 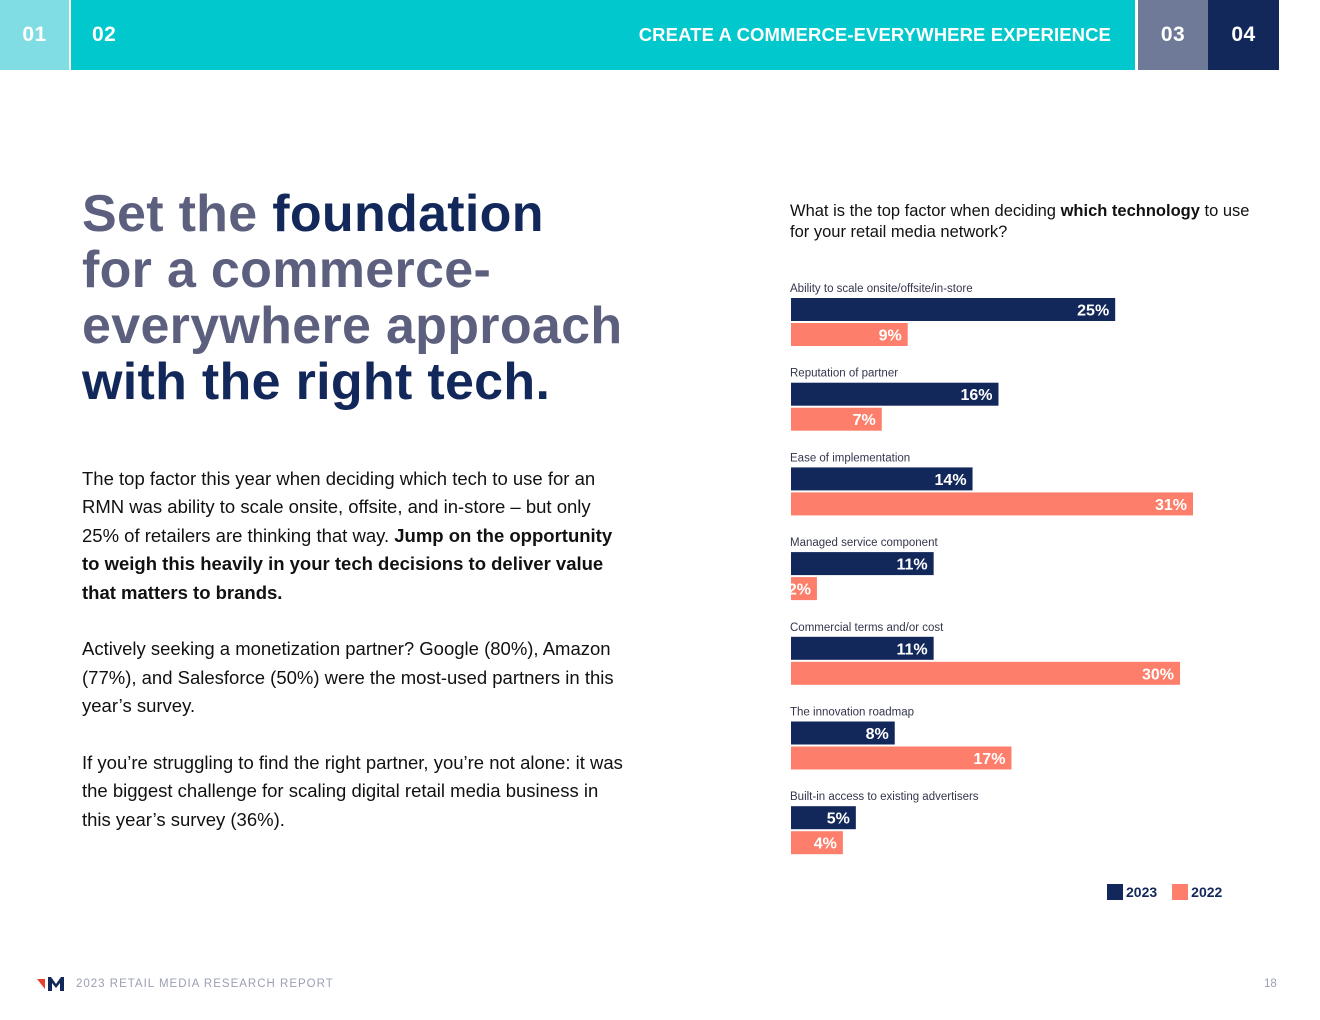 What do you see at coordinates (912, 649) in the screenshot?
I see `category-5-value-2023: 11%` at bounding box center [912, 649].